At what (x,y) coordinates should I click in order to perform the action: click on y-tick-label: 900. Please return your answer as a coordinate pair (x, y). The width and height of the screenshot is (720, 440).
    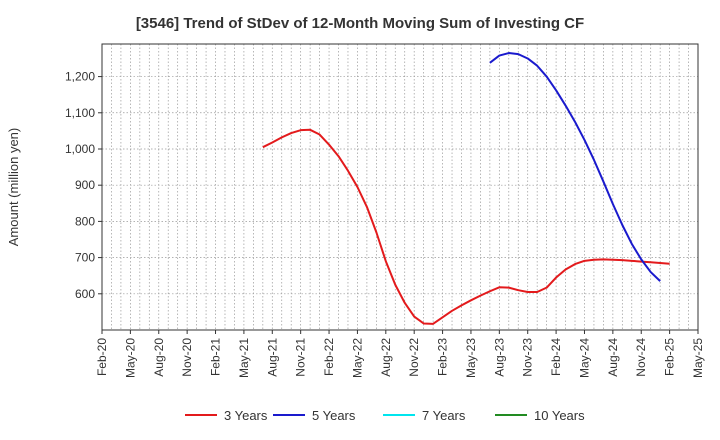
    Looking at the image, I should click on (85, 185).